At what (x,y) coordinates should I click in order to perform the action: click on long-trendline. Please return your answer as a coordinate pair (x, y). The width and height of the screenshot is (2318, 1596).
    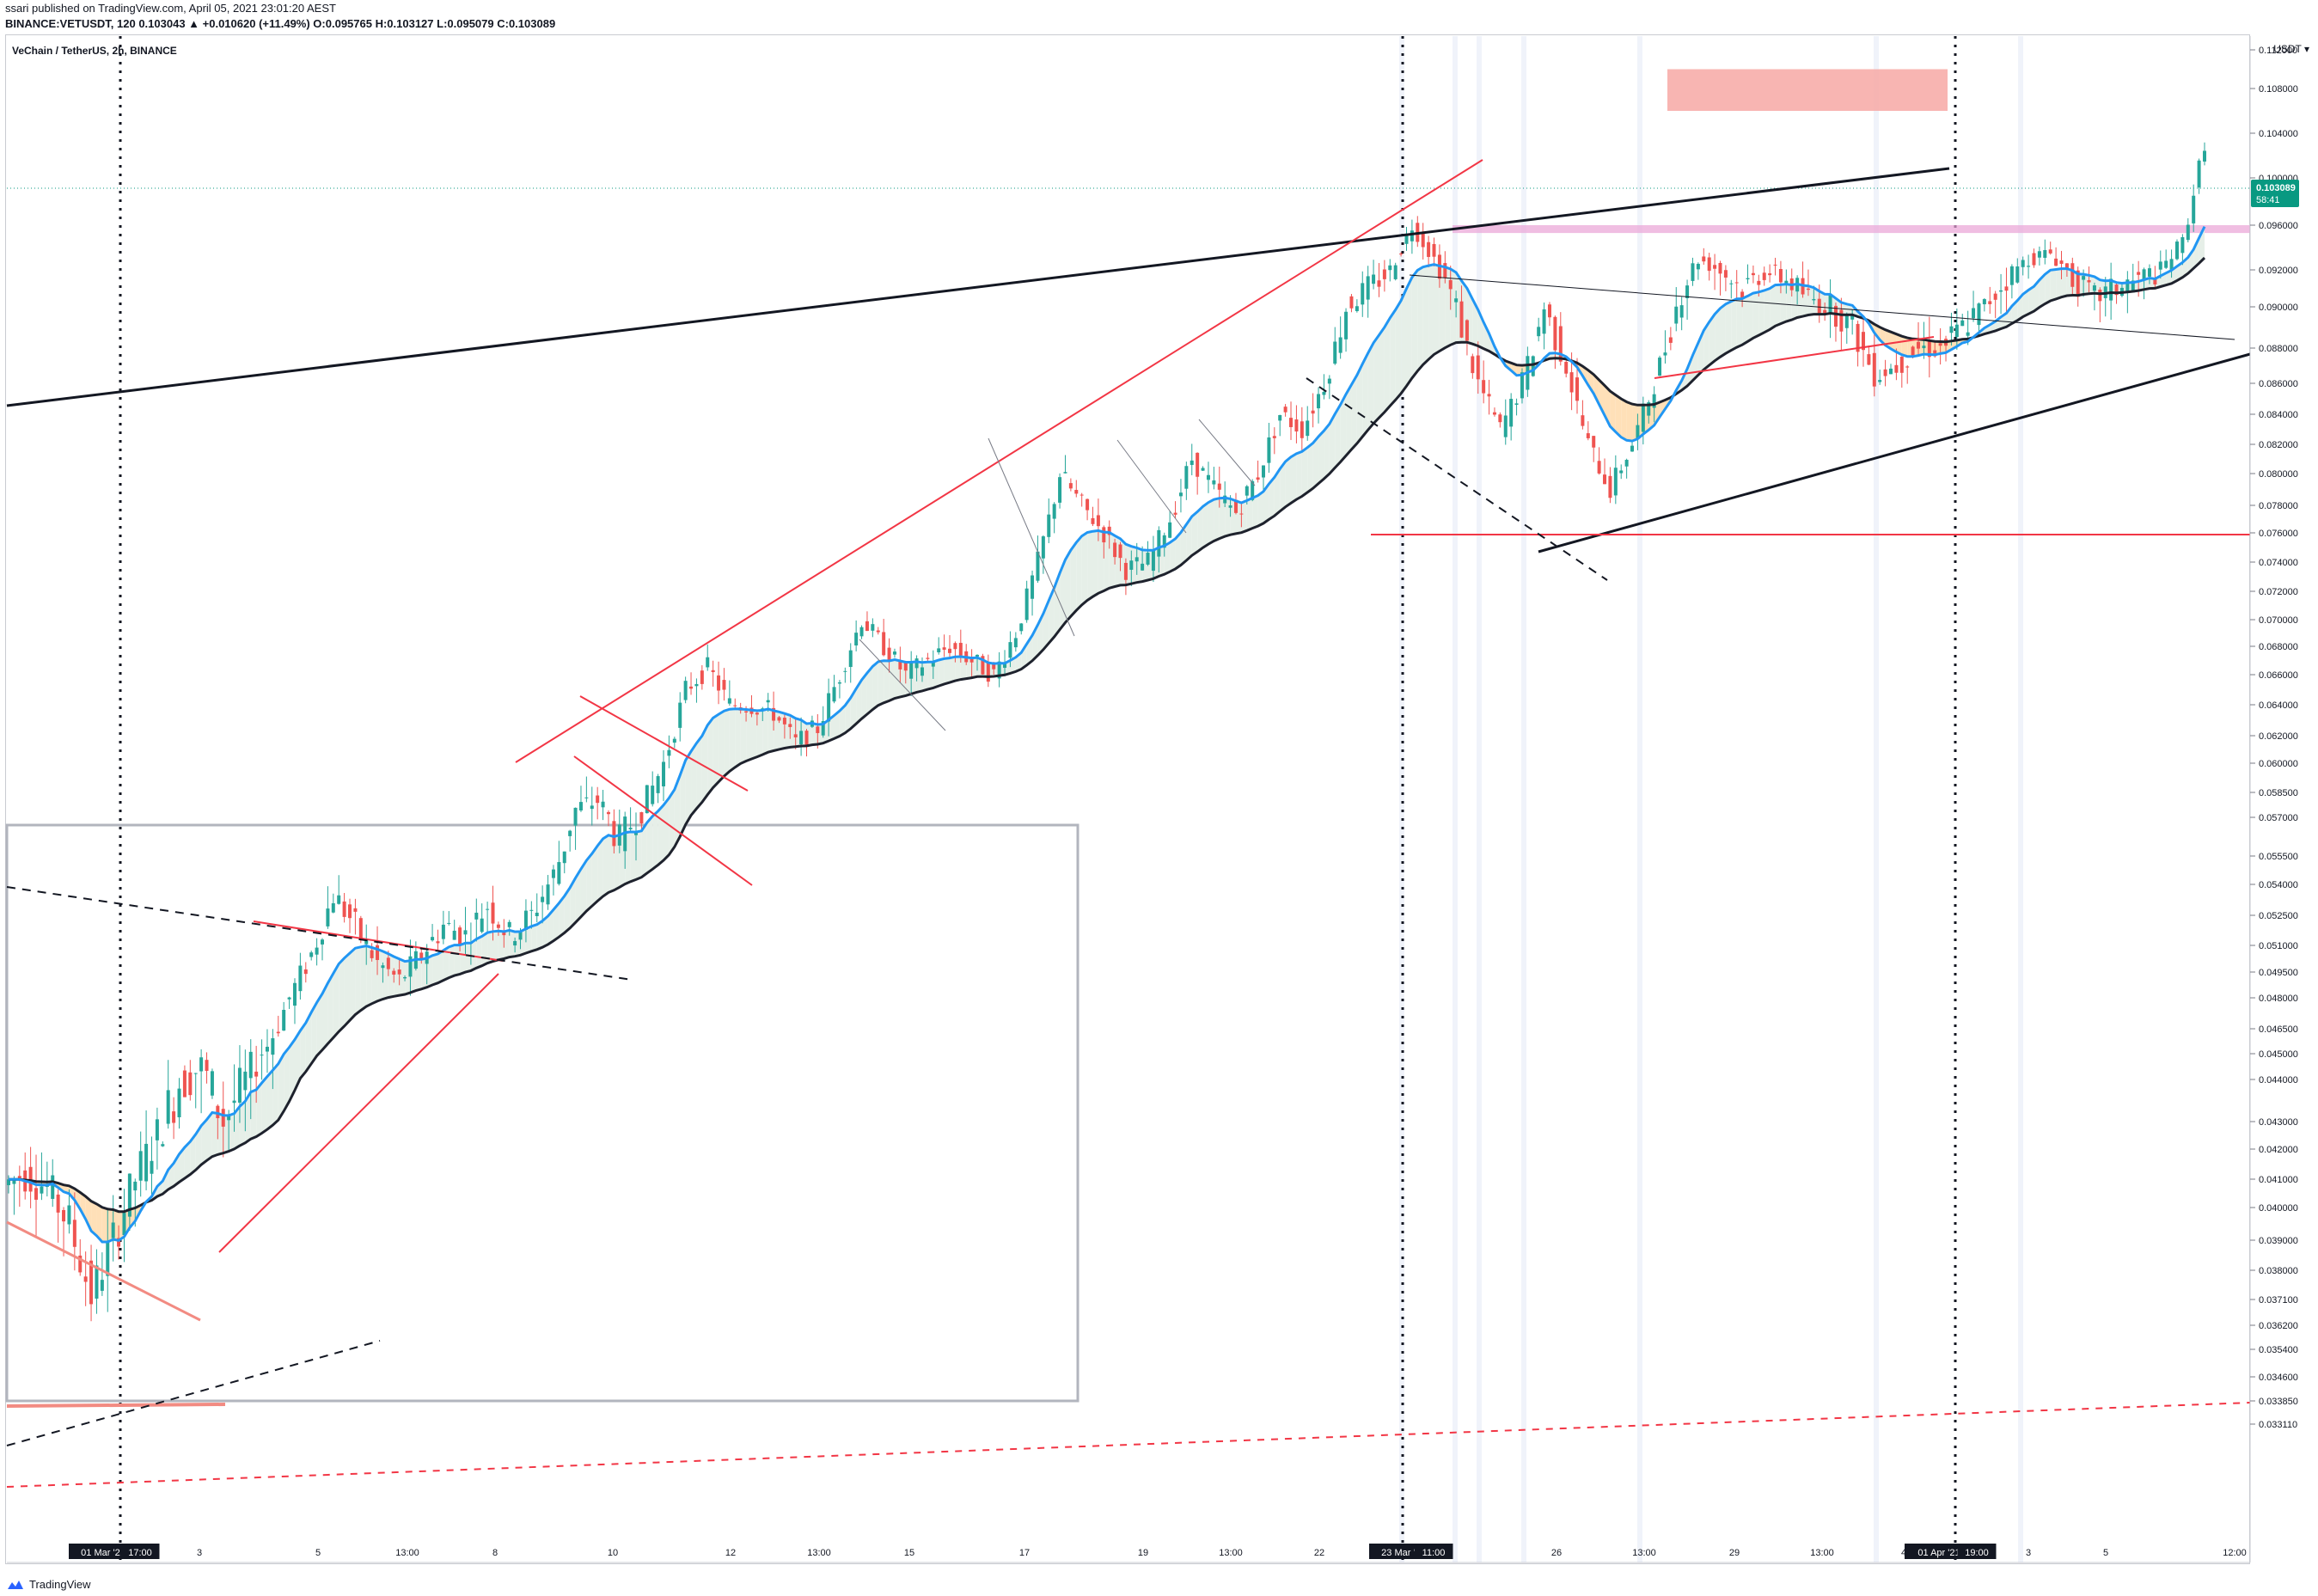
    Looking at the image, I should click on (978, 287).